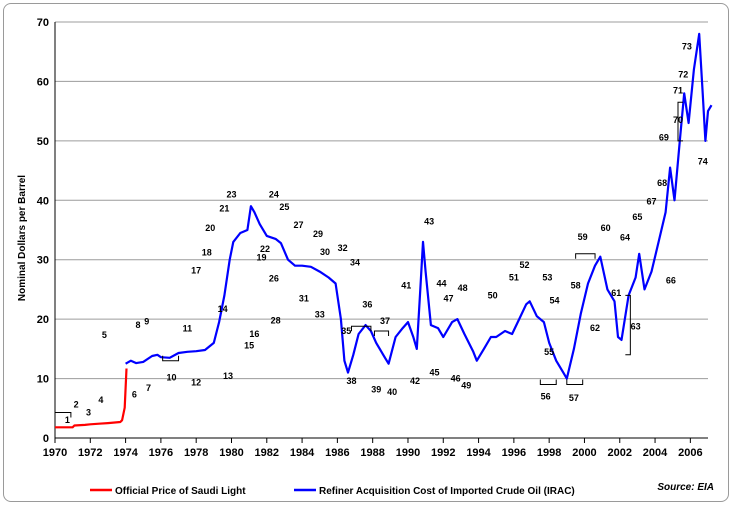 The image size is (733, 506). What do you see at coordinates (546, 396) in the screenshot?
I see `annotation-label-56: 56` at bounding box center [546, 396].